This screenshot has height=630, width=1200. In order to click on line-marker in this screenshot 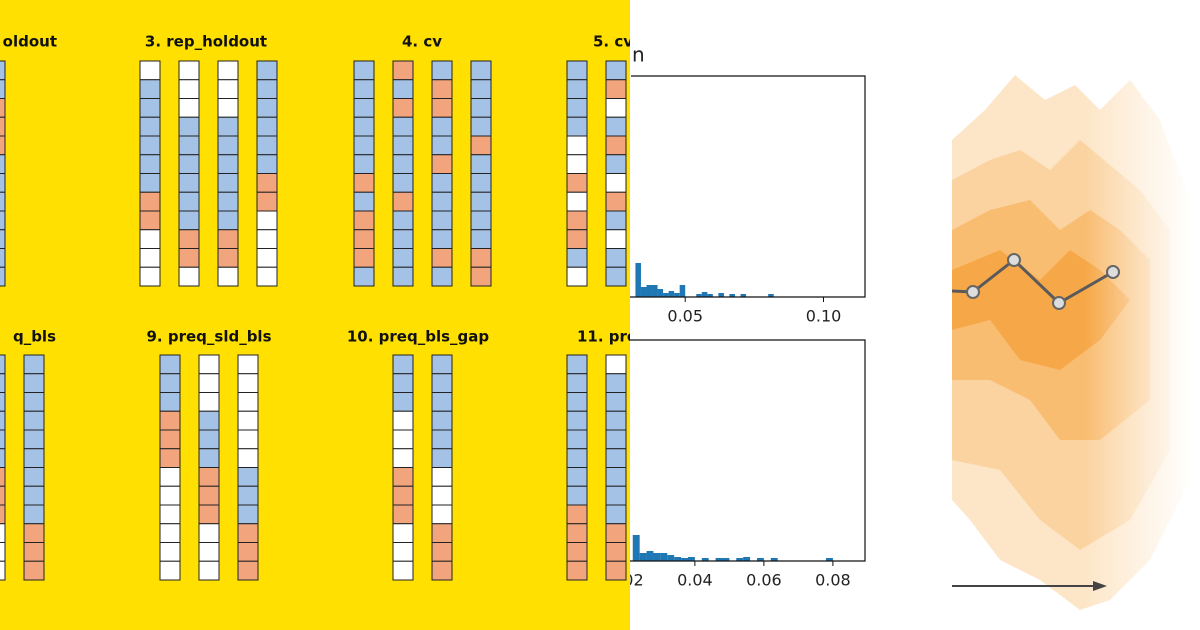, I will do `click(1014, 260)`.